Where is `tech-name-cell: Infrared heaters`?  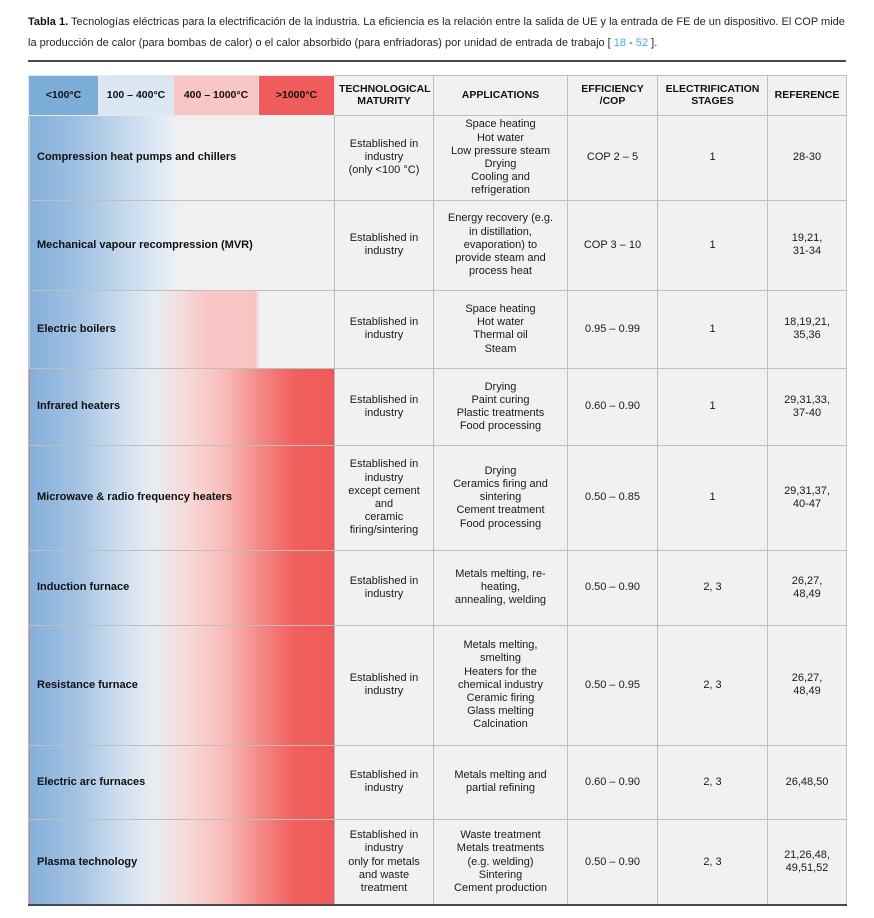
tech-name-cell: Infrared heaters is located at coordinates (181, 406).